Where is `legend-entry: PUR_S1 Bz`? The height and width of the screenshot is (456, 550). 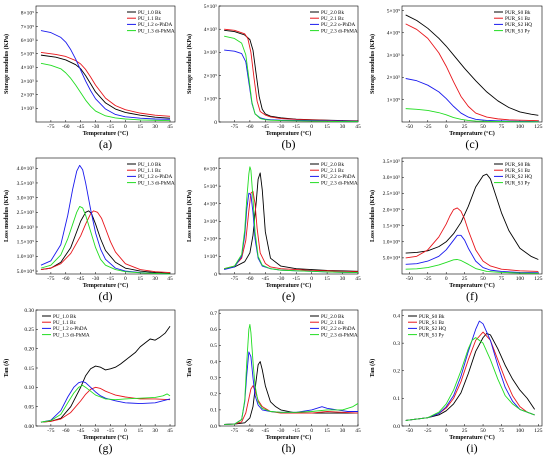 legend-entry: PUR_S1 Bz is located at coordinates (518, 171).